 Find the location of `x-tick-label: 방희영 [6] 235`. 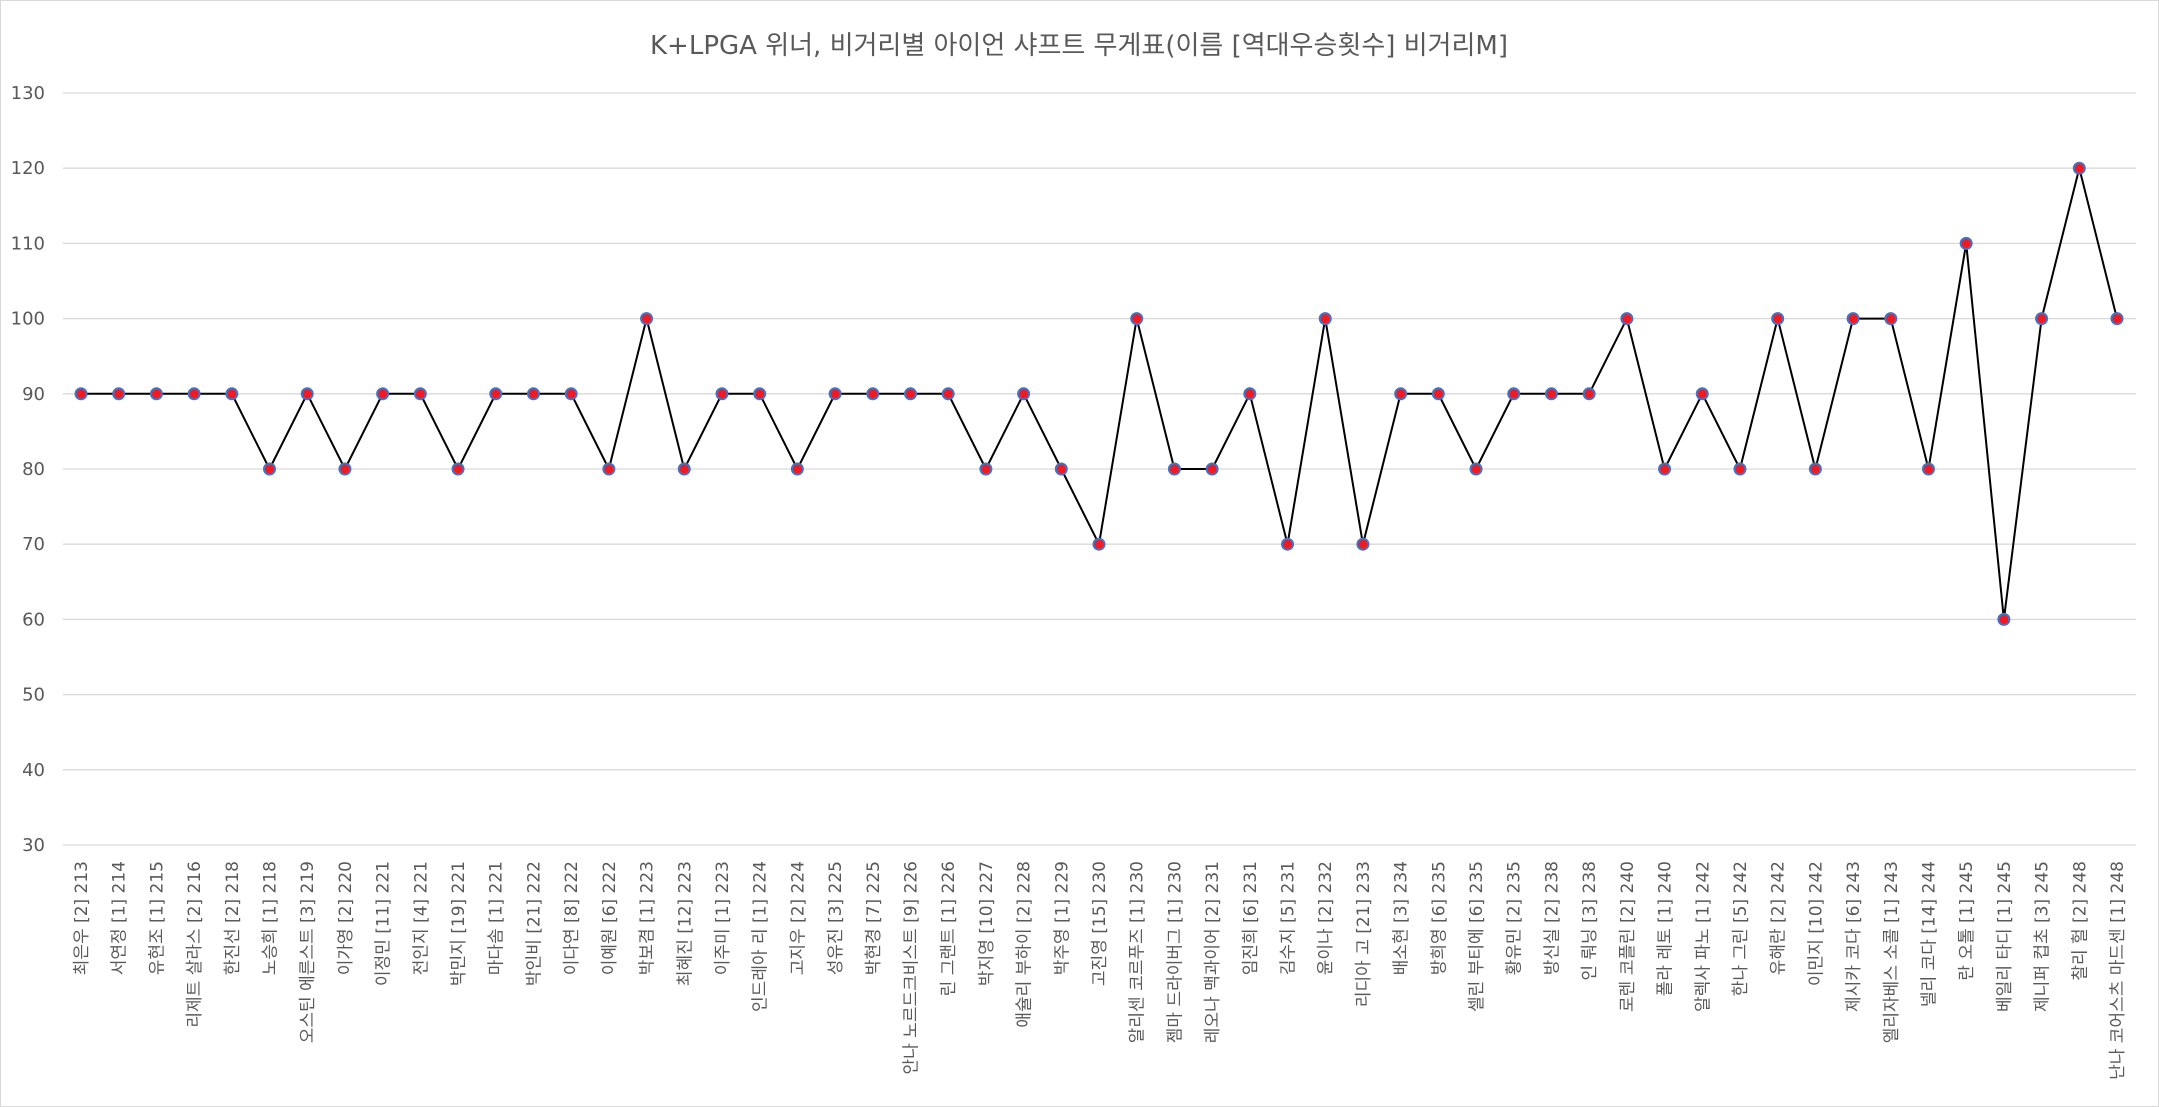

x-tick-label: 방희영 [6] 235 is located at coordinates (1439, 918).